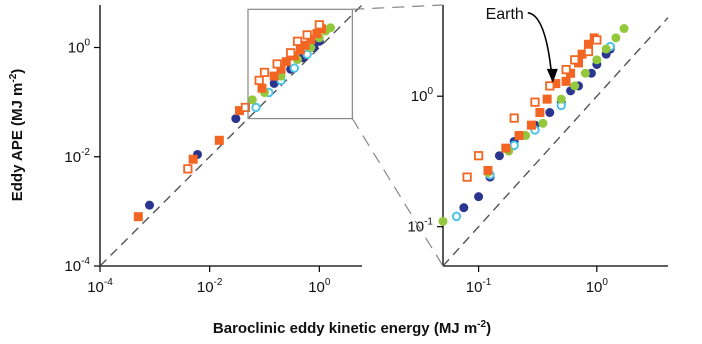 The height and width of the screenshot is (344, 702). Describe the element at coordinates (210, 286) in the screenshot. I see `x-tick-label: 10⁻²` at that location.